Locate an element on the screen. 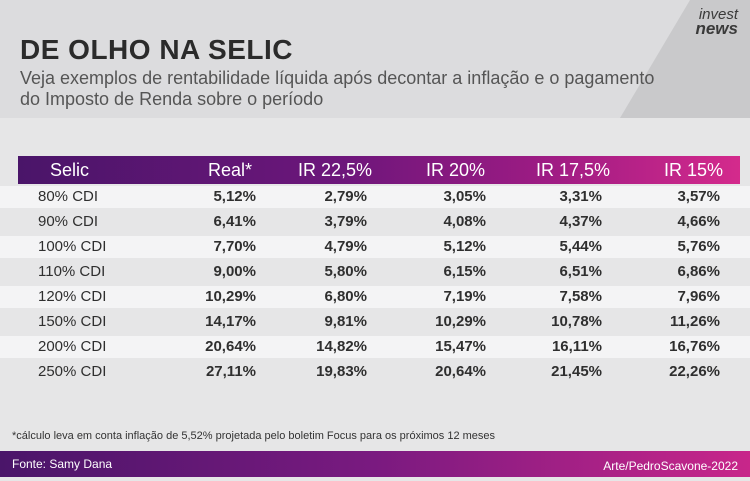 This screenshot has width=750, height=481. cell-ir-15: 5,76% is located at coordinates (698, 246).